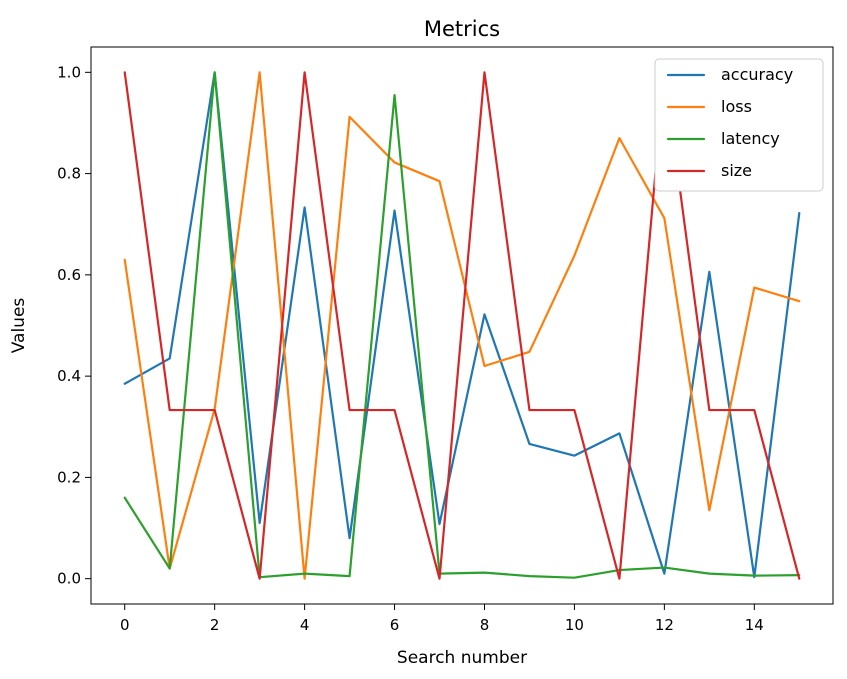  I want to click on legend-label-size: size, so click(736, 170).